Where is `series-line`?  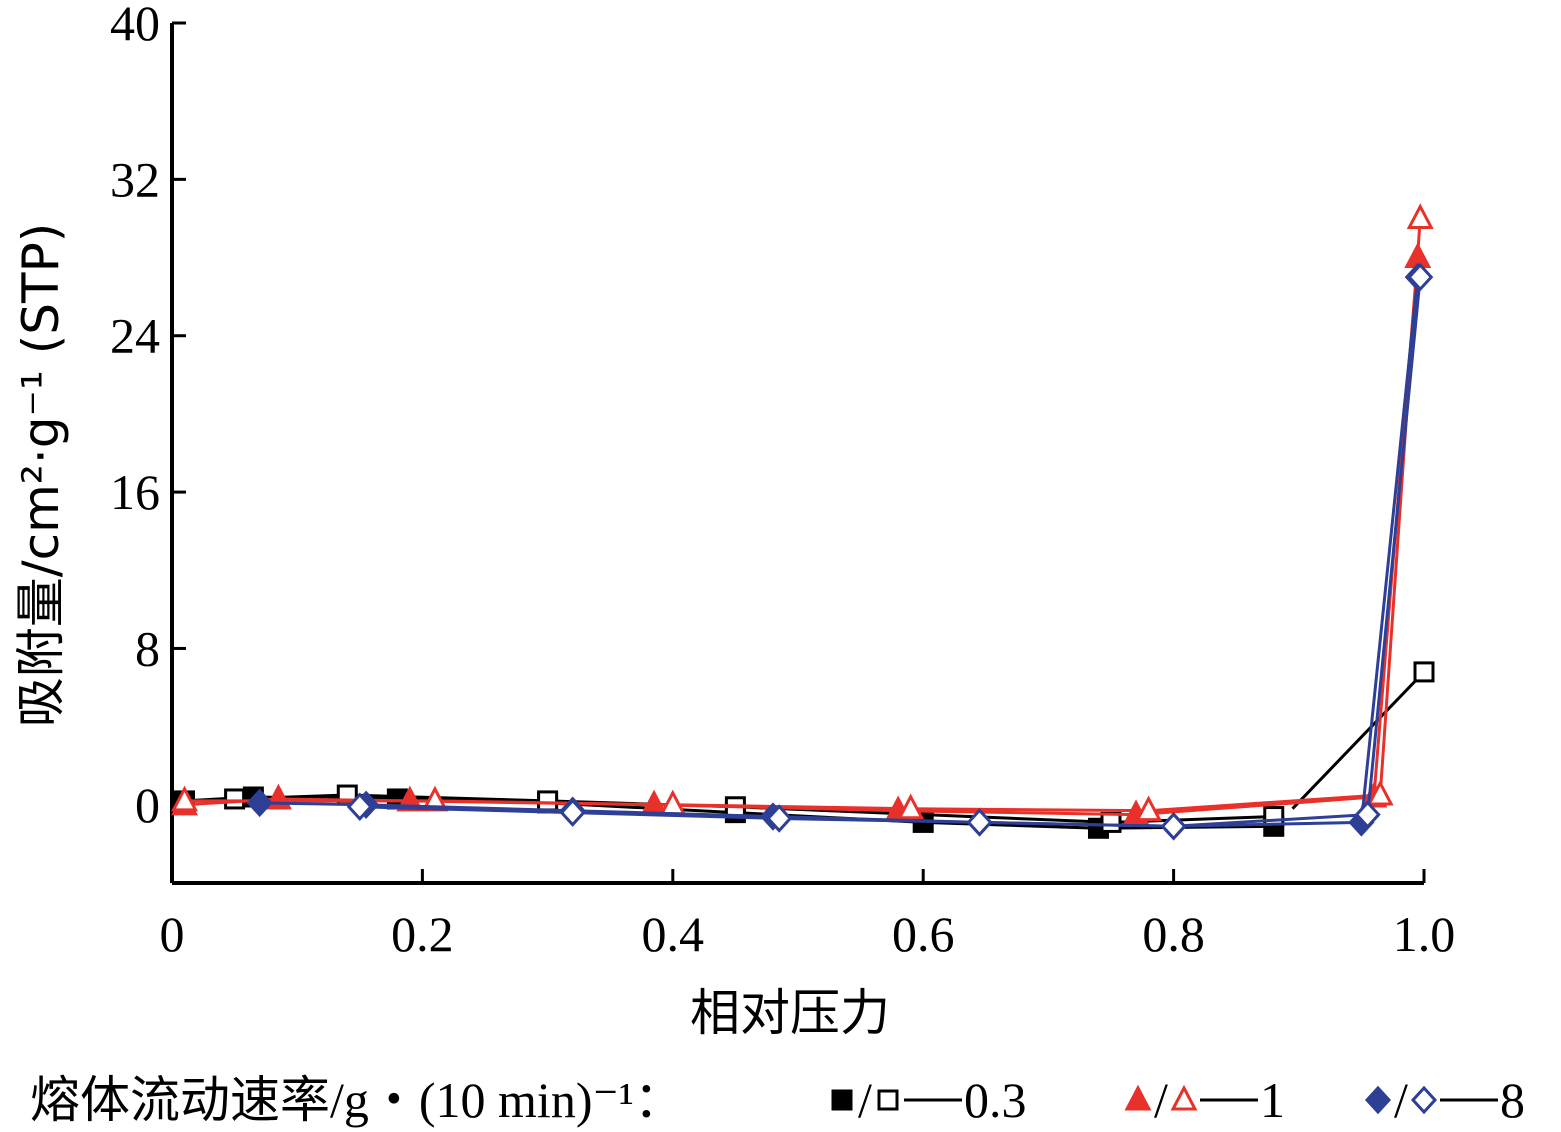
series-line is located at coordinates (1358, 740).